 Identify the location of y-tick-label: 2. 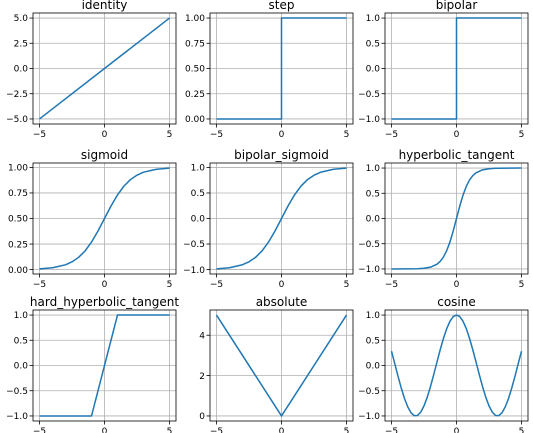
(202, 377).